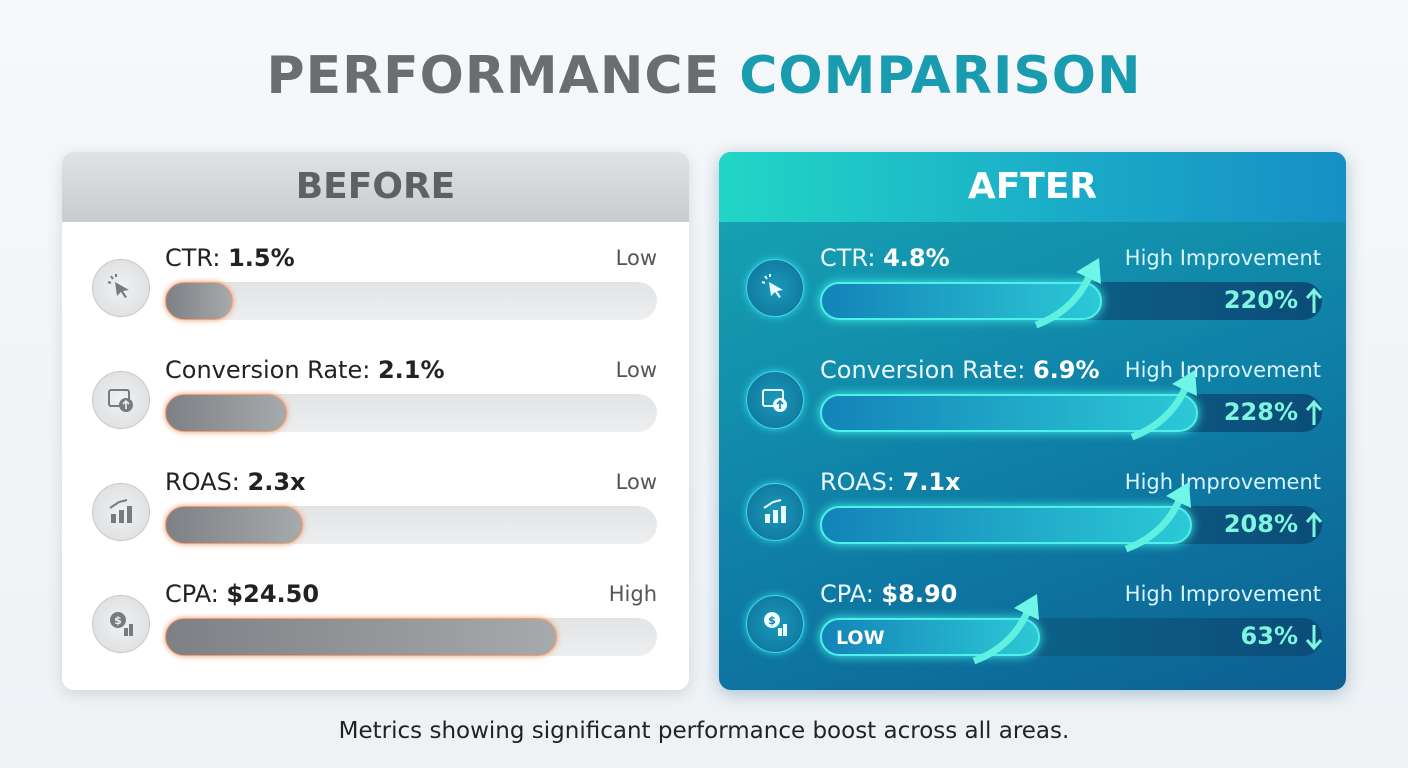 The width and height of the screenshot is (1408, 768). I want to click on metric-label: CPA: $24.50, so click(242, 594).